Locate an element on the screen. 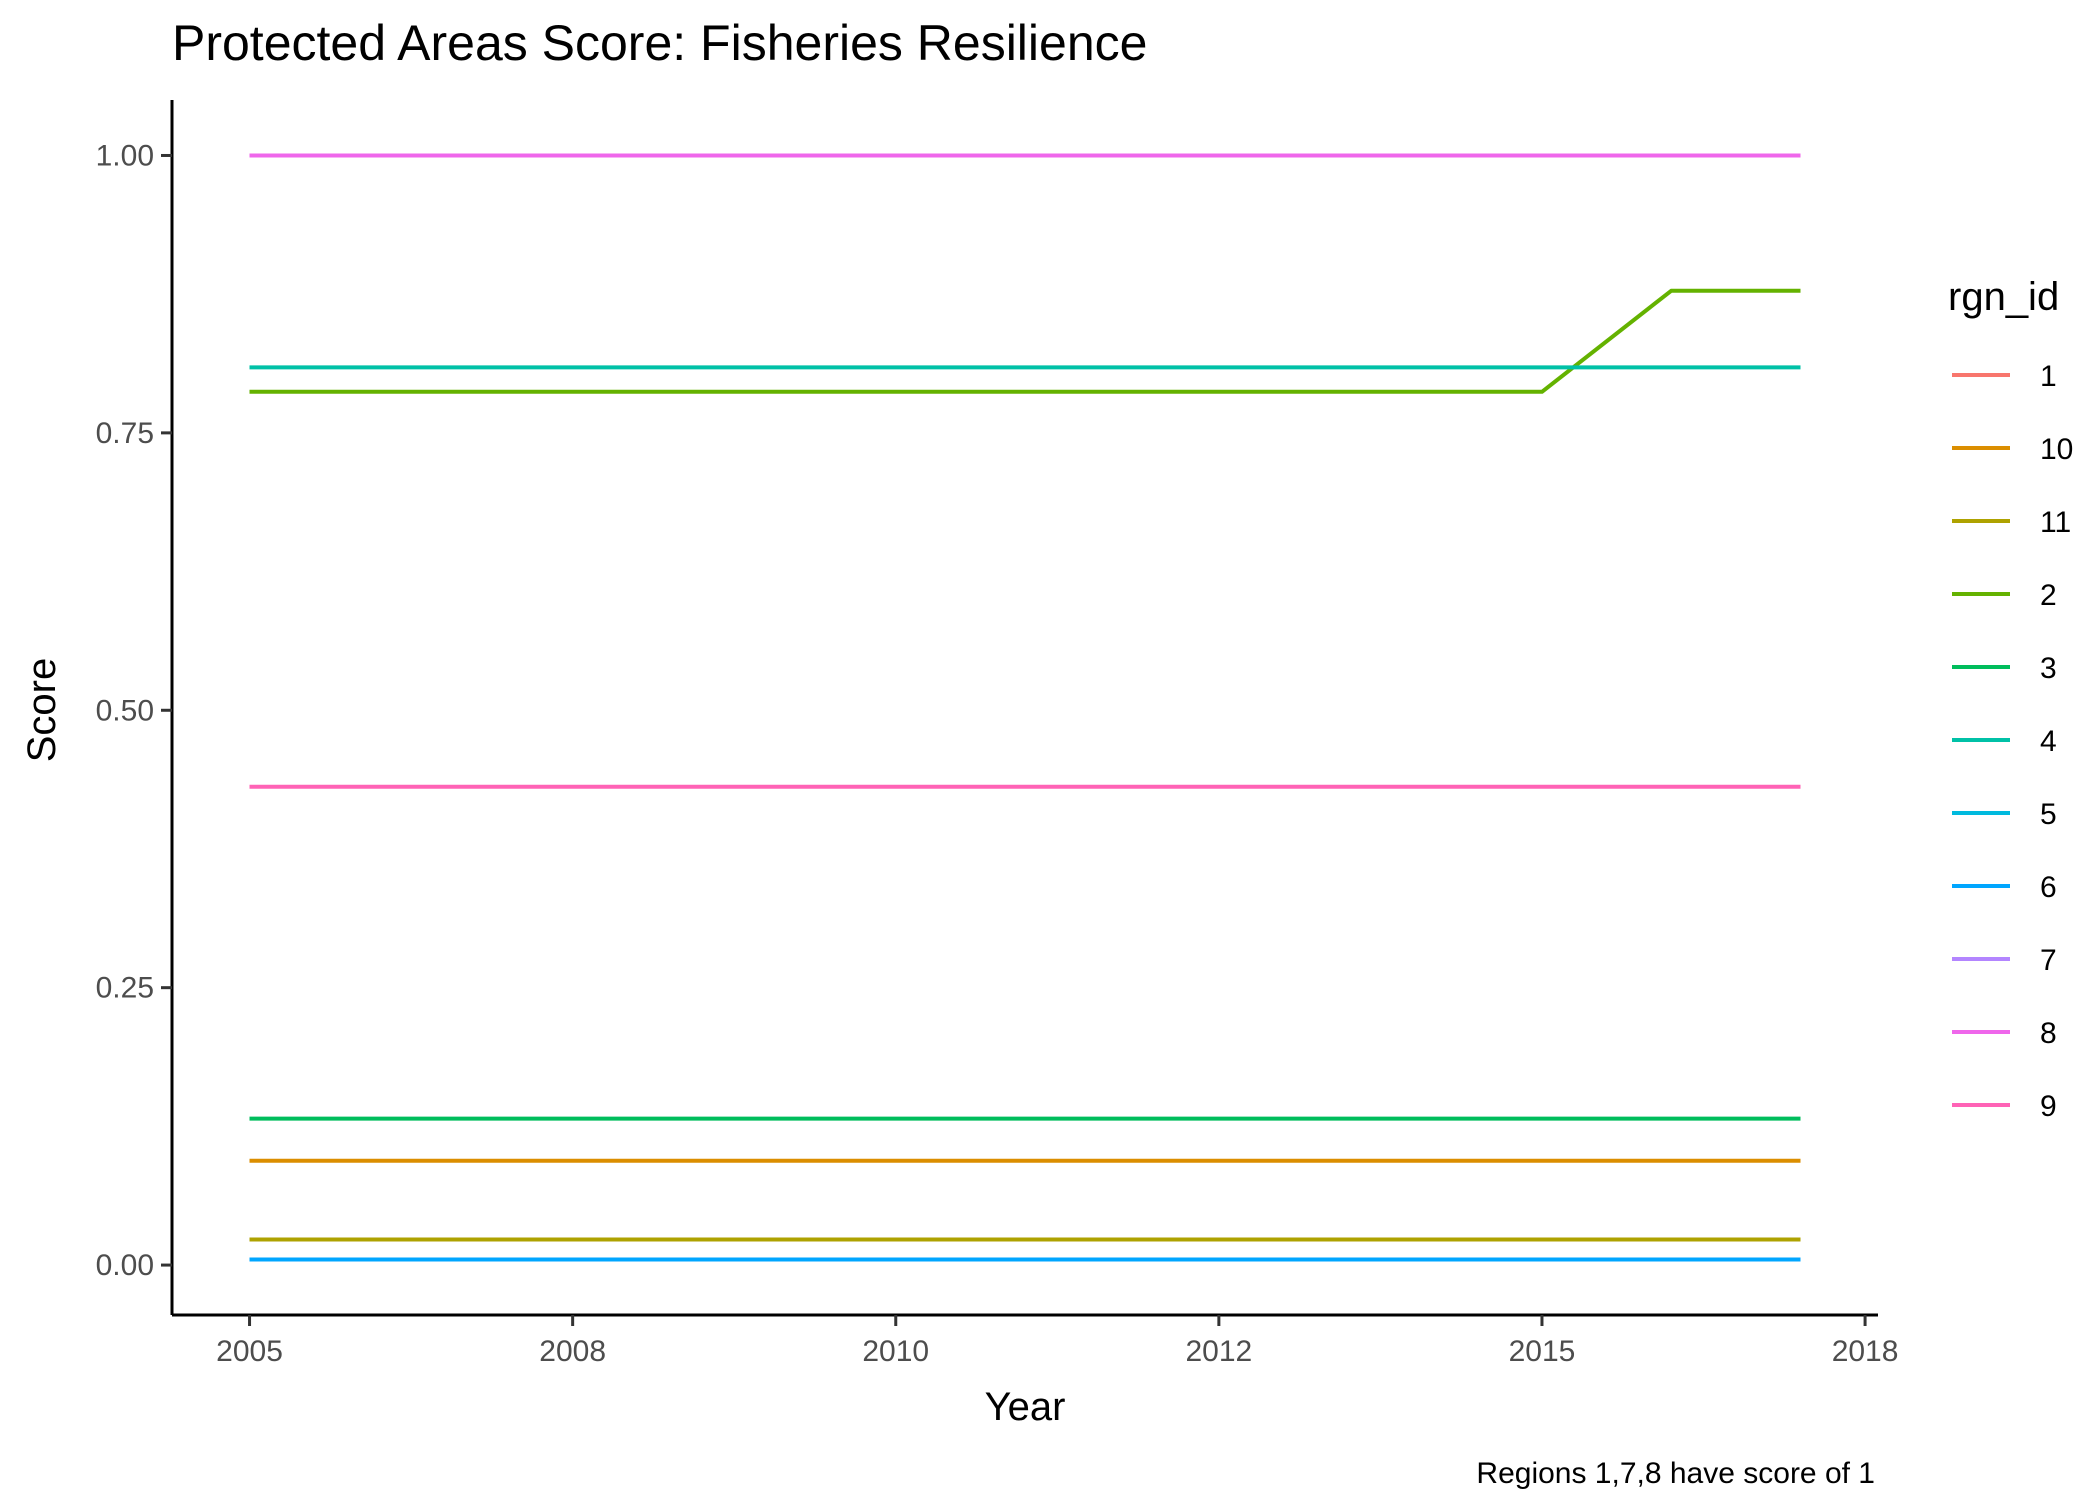  y-tick-label: 0.50 is located at coordinates (125, 710).